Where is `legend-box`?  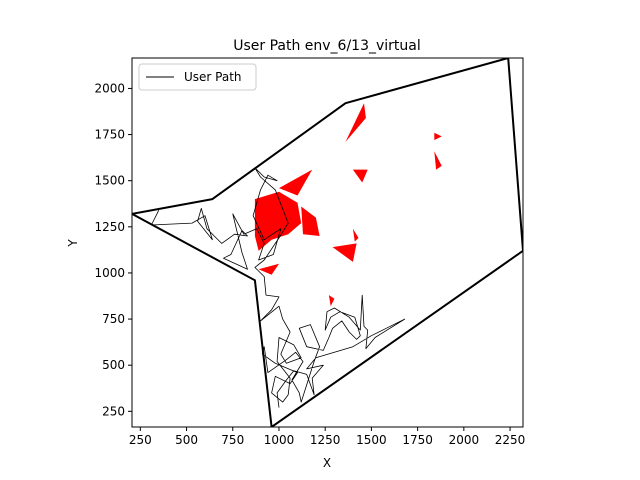 legend-box is located at coordinates (197, 77).